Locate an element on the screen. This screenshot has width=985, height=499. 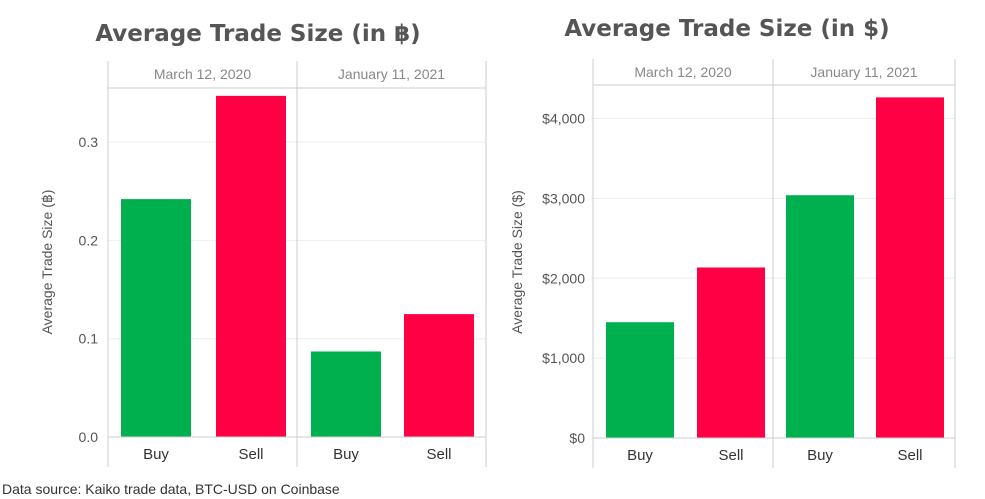
y-tick-label: $2,000 is located at coordinates (563, 278).